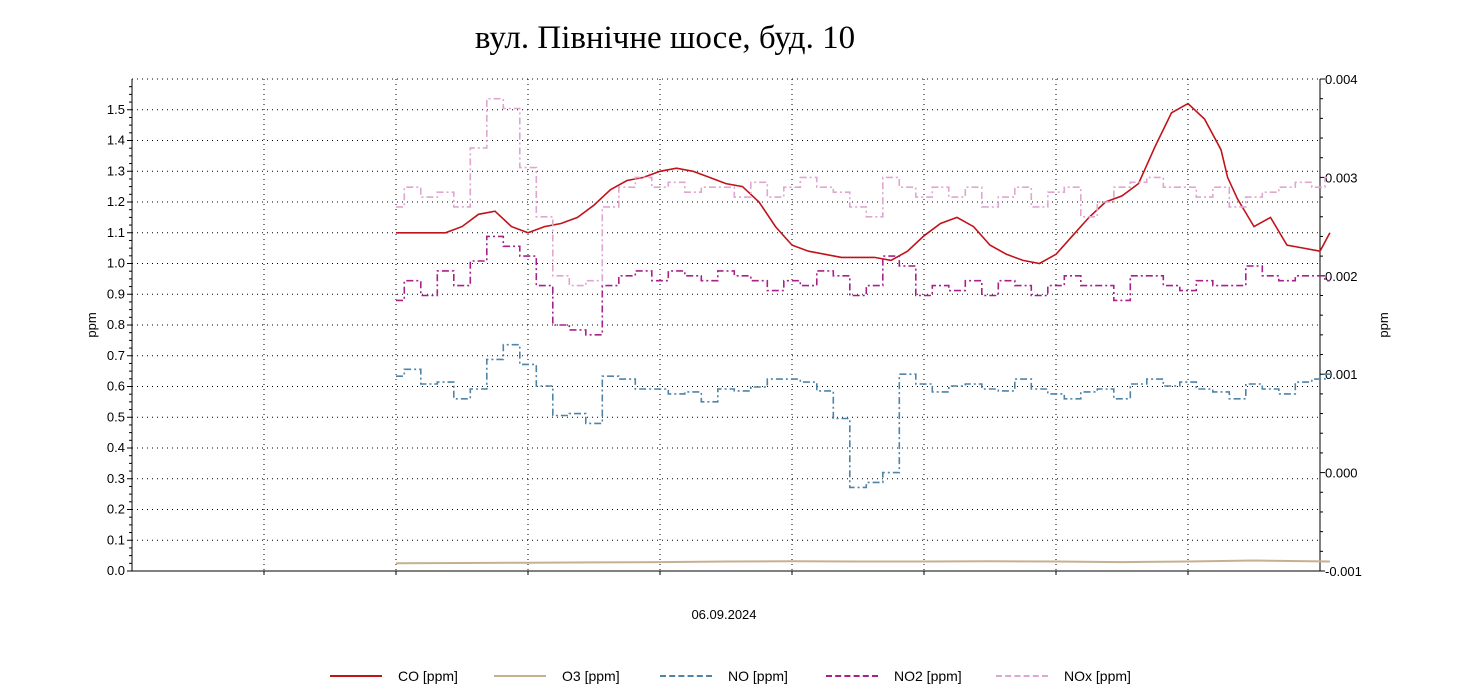  I want to click on y2-tick-label: 0.002, so click(1341, 276).